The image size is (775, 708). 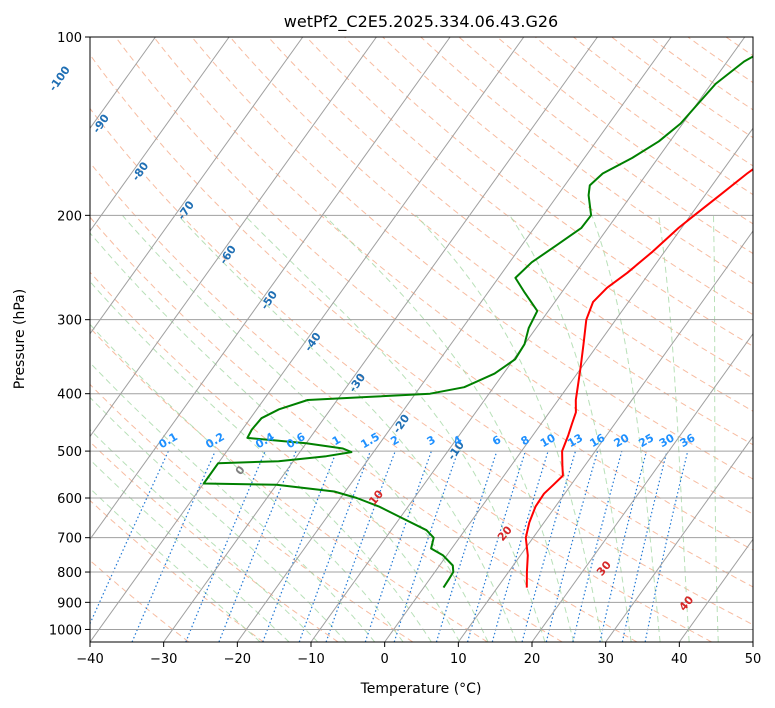 What do you see at coordinates (69, 395) in the screenshot?
I see `y-tick-label: 400` at bounding box center [69, 395].